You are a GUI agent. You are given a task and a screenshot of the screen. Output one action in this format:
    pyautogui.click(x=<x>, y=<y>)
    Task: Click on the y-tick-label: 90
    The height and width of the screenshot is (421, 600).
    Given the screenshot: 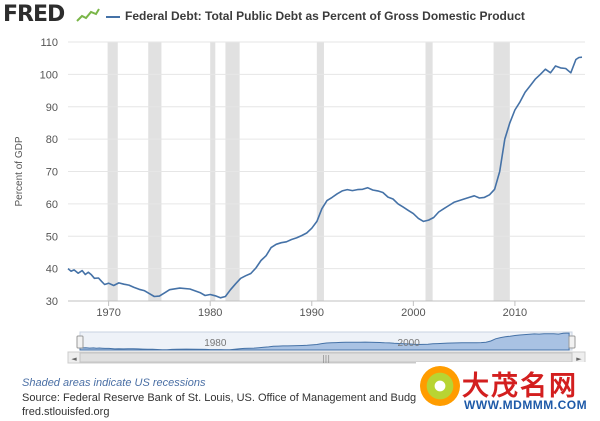 What is the action you would take?
    pyautogui.click(x=52, y=108)
    